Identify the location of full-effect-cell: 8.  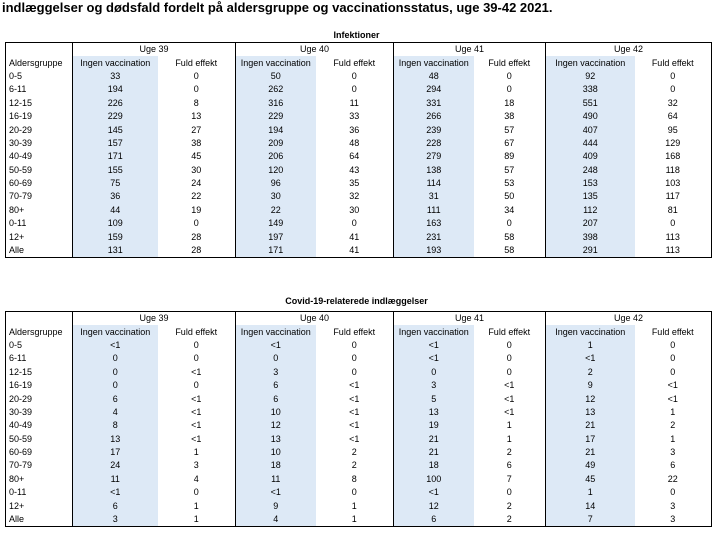
(354, 479).